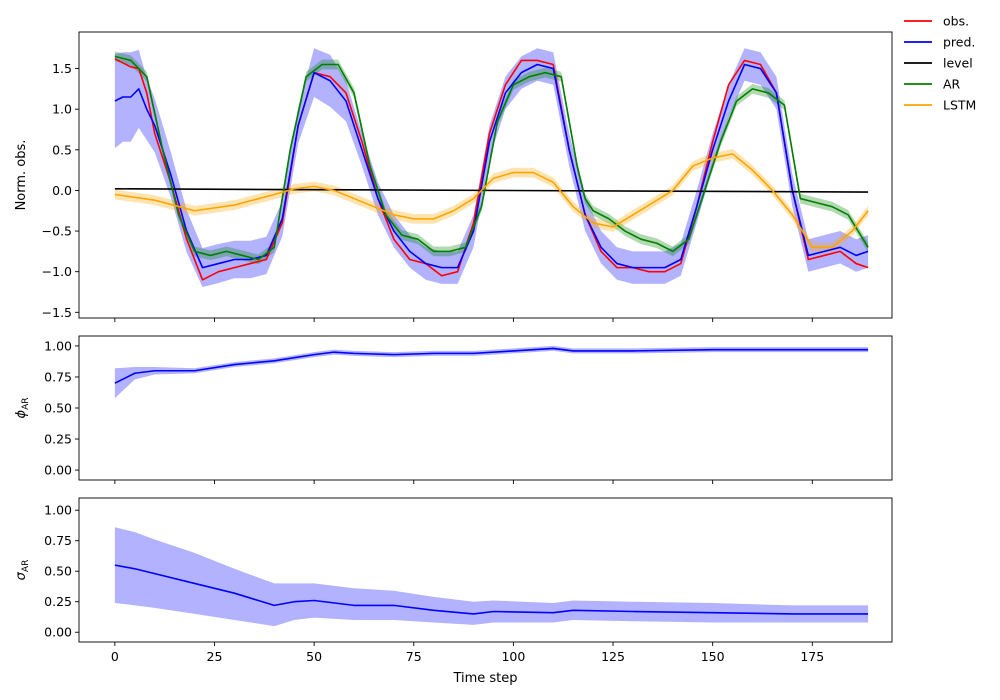  What do you see at coordinates (940, 63) in the screenshot?
I see `legend: obs. pred. level AR LSTM` at bounding box center [940, 63].